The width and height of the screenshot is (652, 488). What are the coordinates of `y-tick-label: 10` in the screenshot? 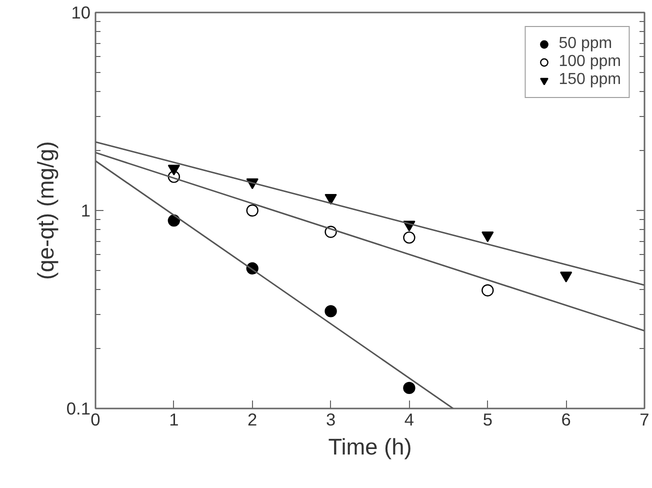 It's located at (81, 12).